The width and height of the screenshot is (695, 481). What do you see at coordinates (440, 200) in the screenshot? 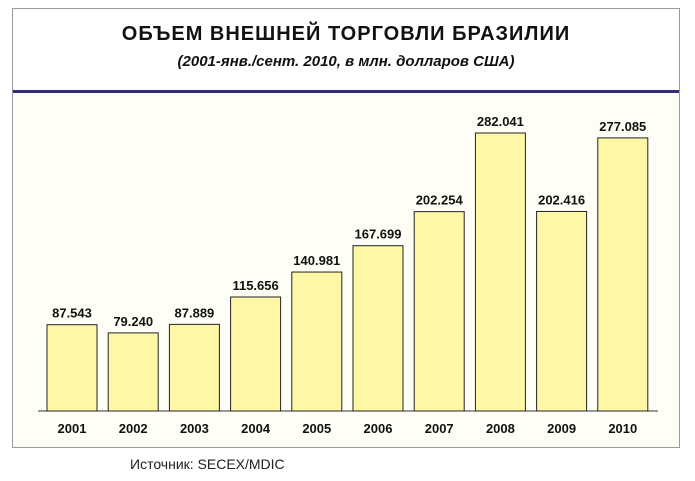
I see `data-label-2007: 202.254` at bounding box center [440, 200].